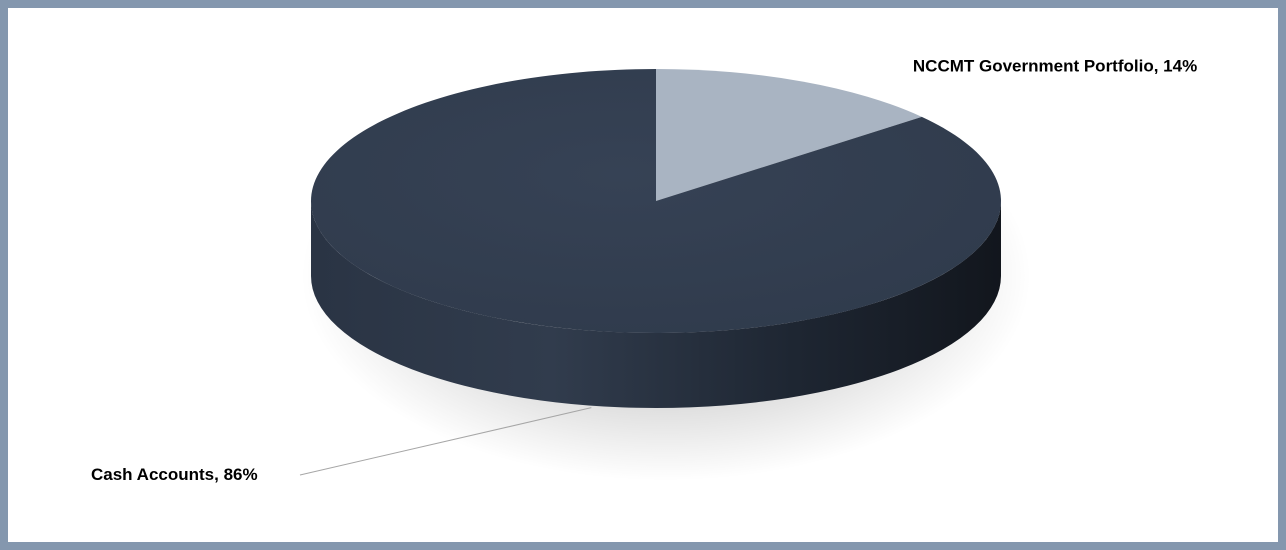 The height and width of the screenshot is (550, 1286). What do you see at coordinates (445, 441) in the screenshot?
I see `leader-line-cash-accounts` at bounding box center [445, 441].